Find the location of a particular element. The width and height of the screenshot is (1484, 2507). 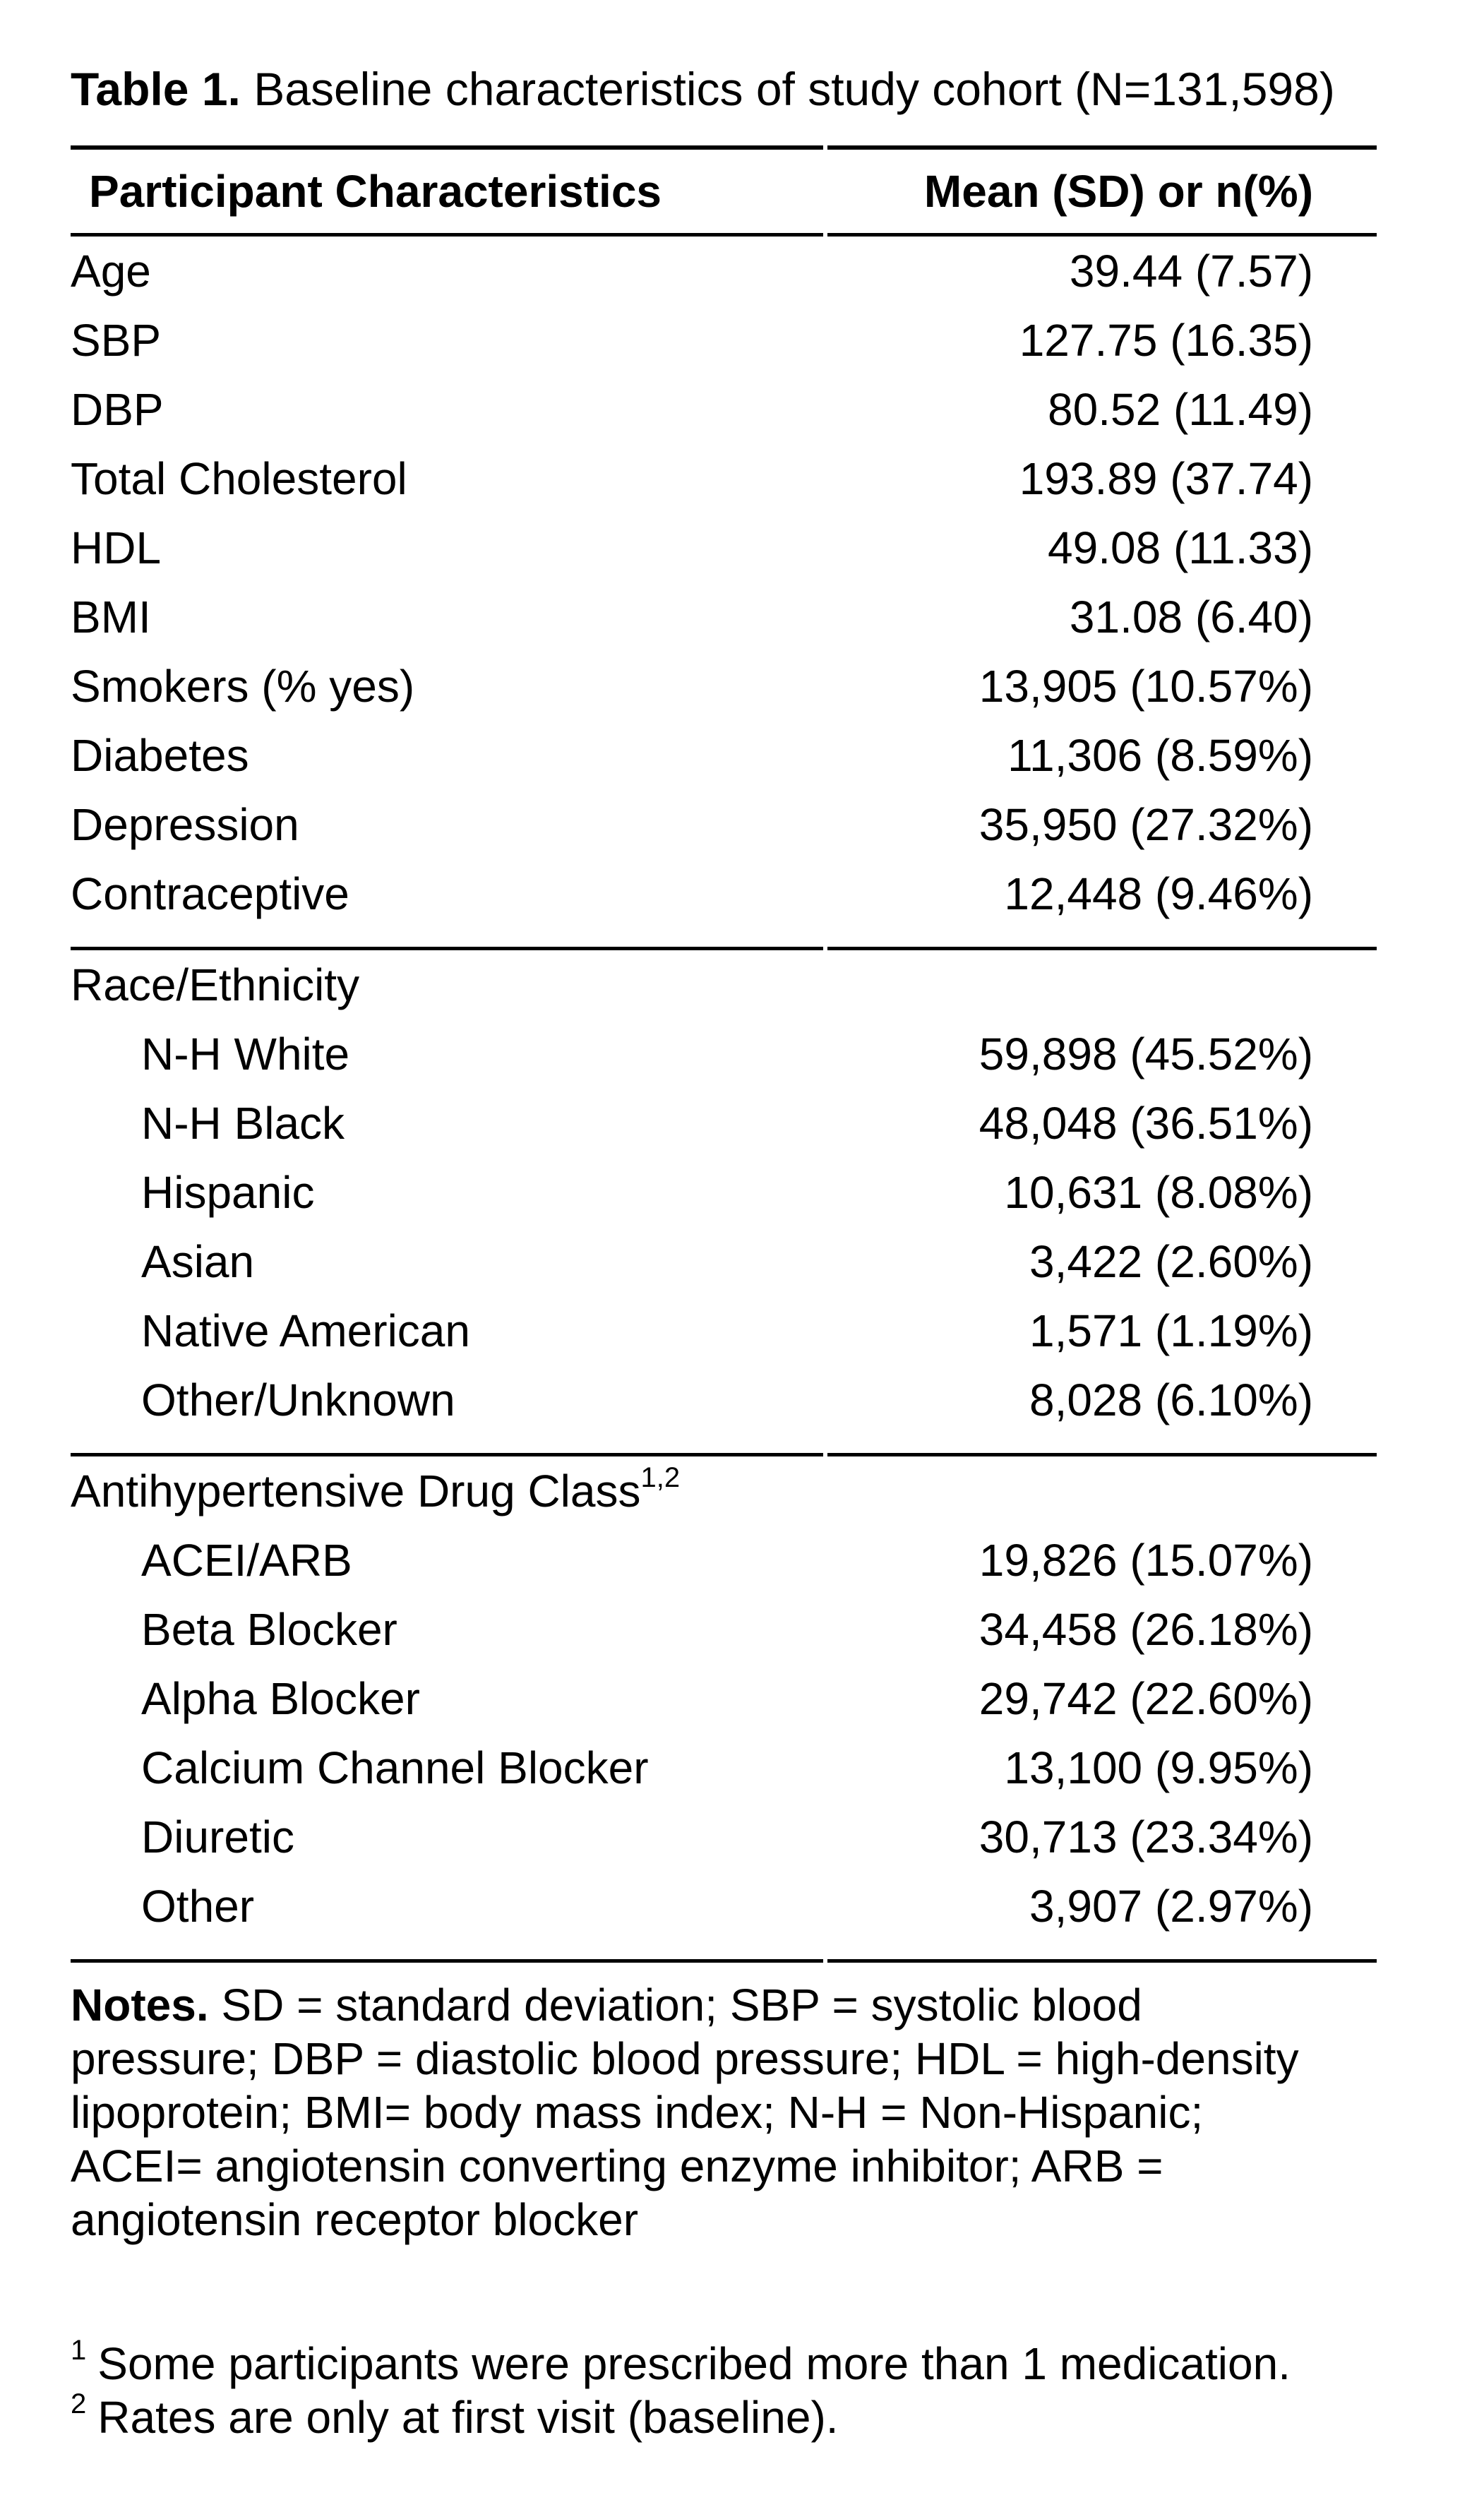

table-row: Other/Unknown 8,028 (6.10%) is located at coordinates (724, 1400).